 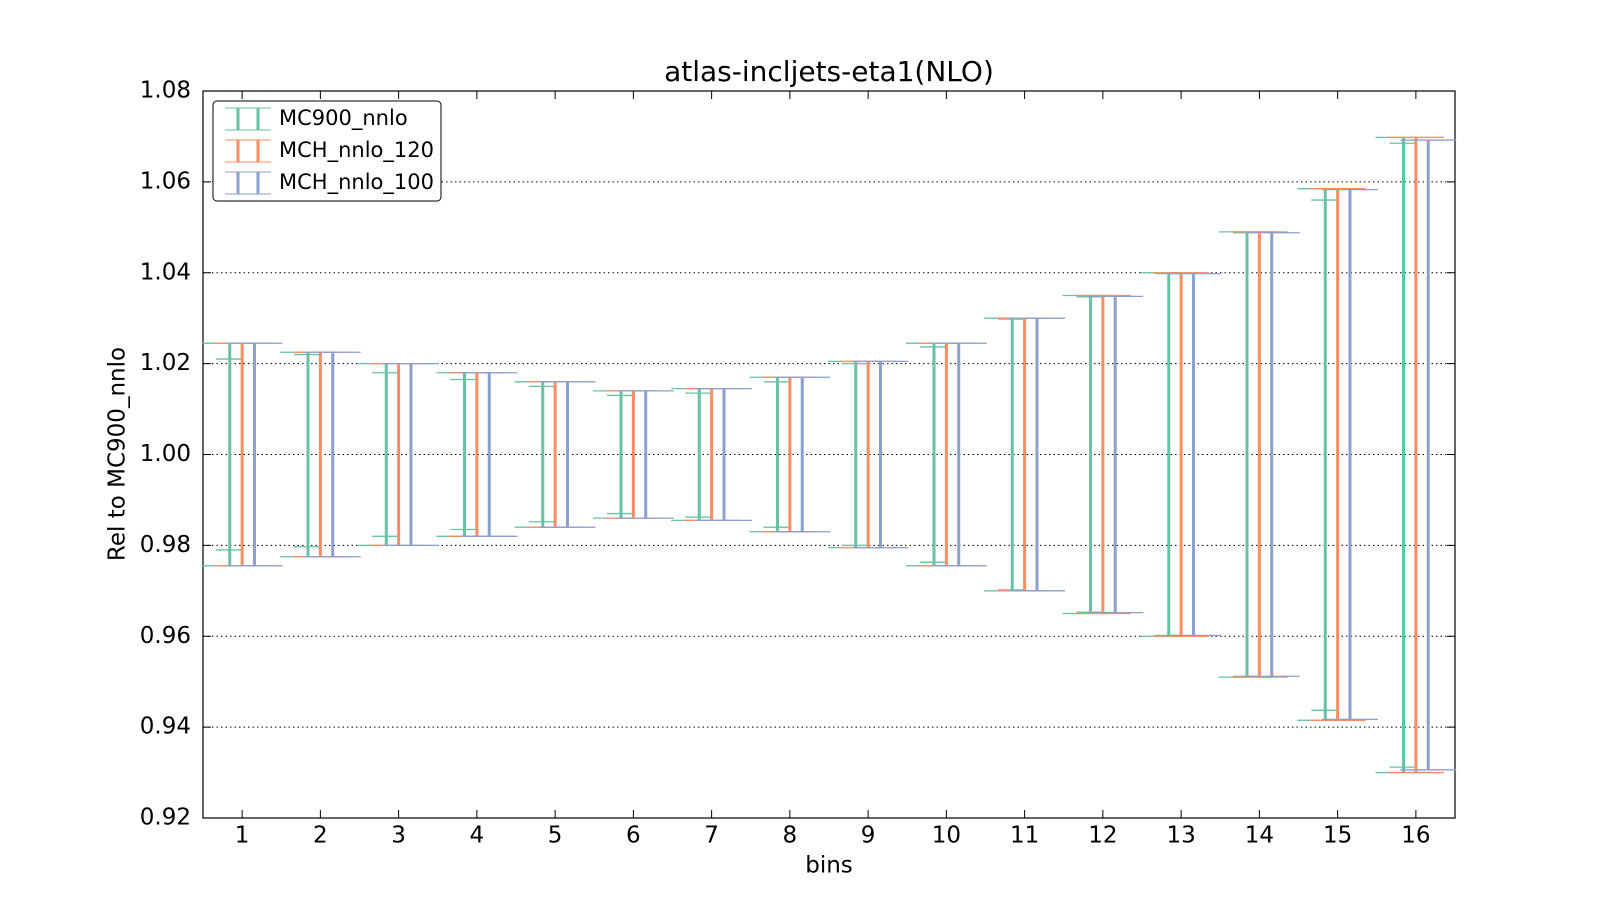 I want to click on x-tick-label: 7, so click(x=711, y=836).